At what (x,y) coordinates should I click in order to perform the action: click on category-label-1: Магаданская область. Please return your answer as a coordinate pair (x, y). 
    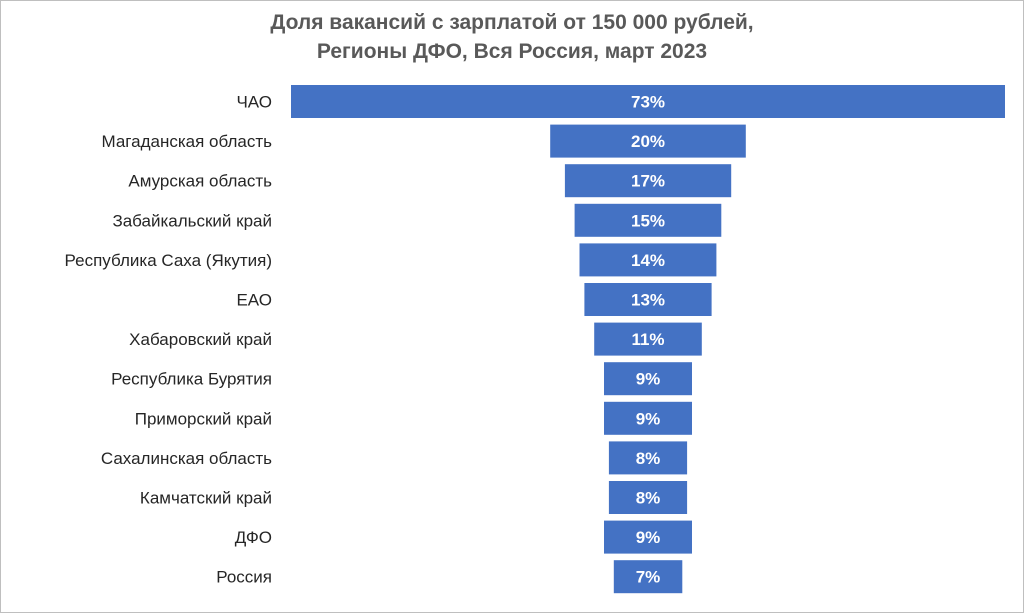
    Looking at the image, I should click on (187, 141).